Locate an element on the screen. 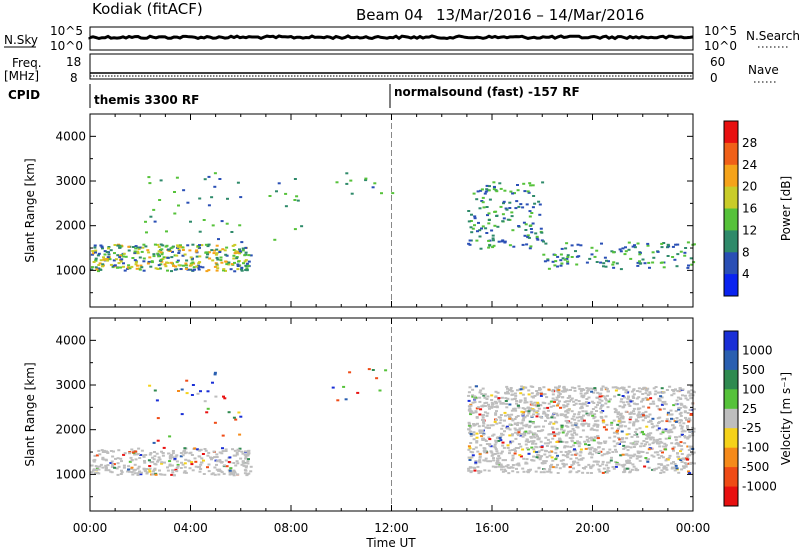 The height and width of the screenshot is (554, 800). cpid-label: CPID is located at coordinates (24, 95).